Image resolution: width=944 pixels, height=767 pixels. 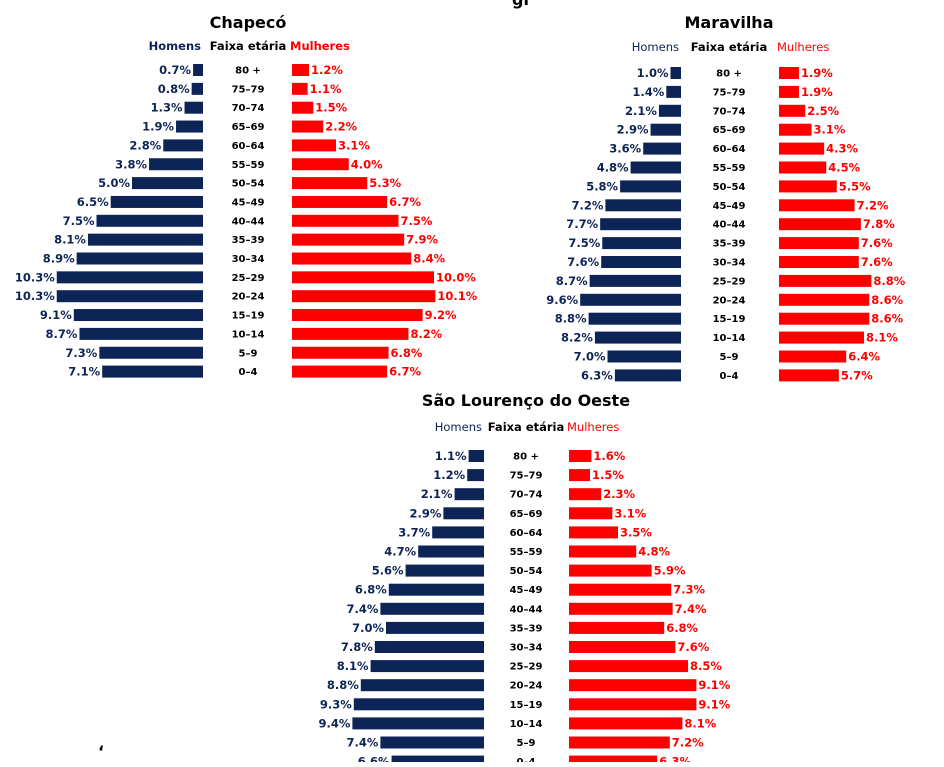 I want to click on data-label-homens: 7.1%, so click(x=84, y=372).